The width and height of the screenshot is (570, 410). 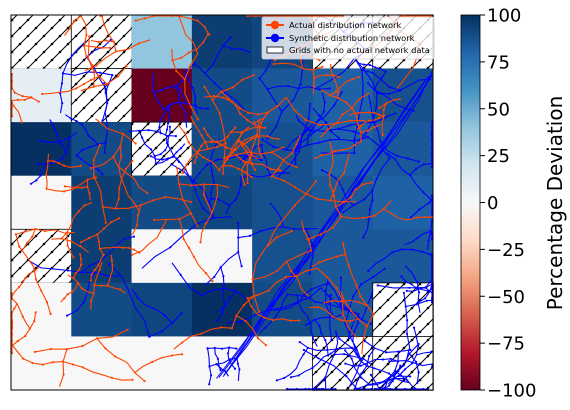 I want to click on legend-nodata-swatch, so click(x=275, y=50).